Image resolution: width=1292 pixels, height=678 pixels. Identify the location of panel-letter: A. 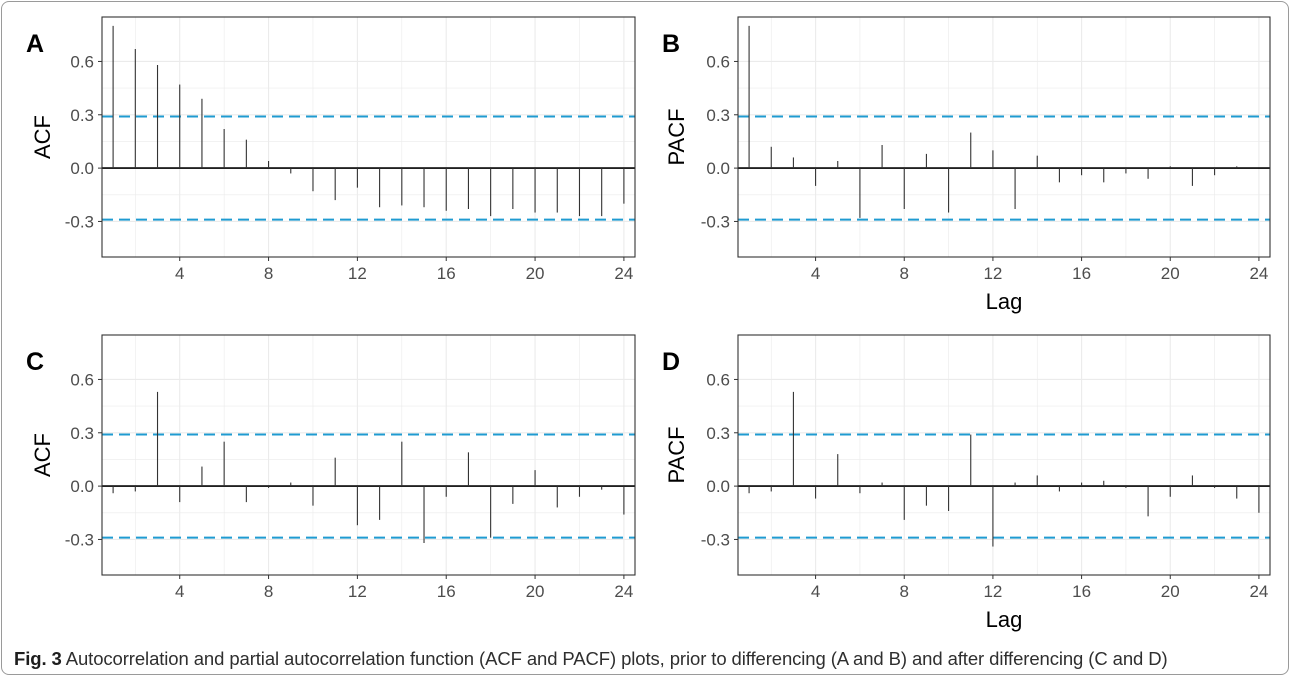
(35, 44).